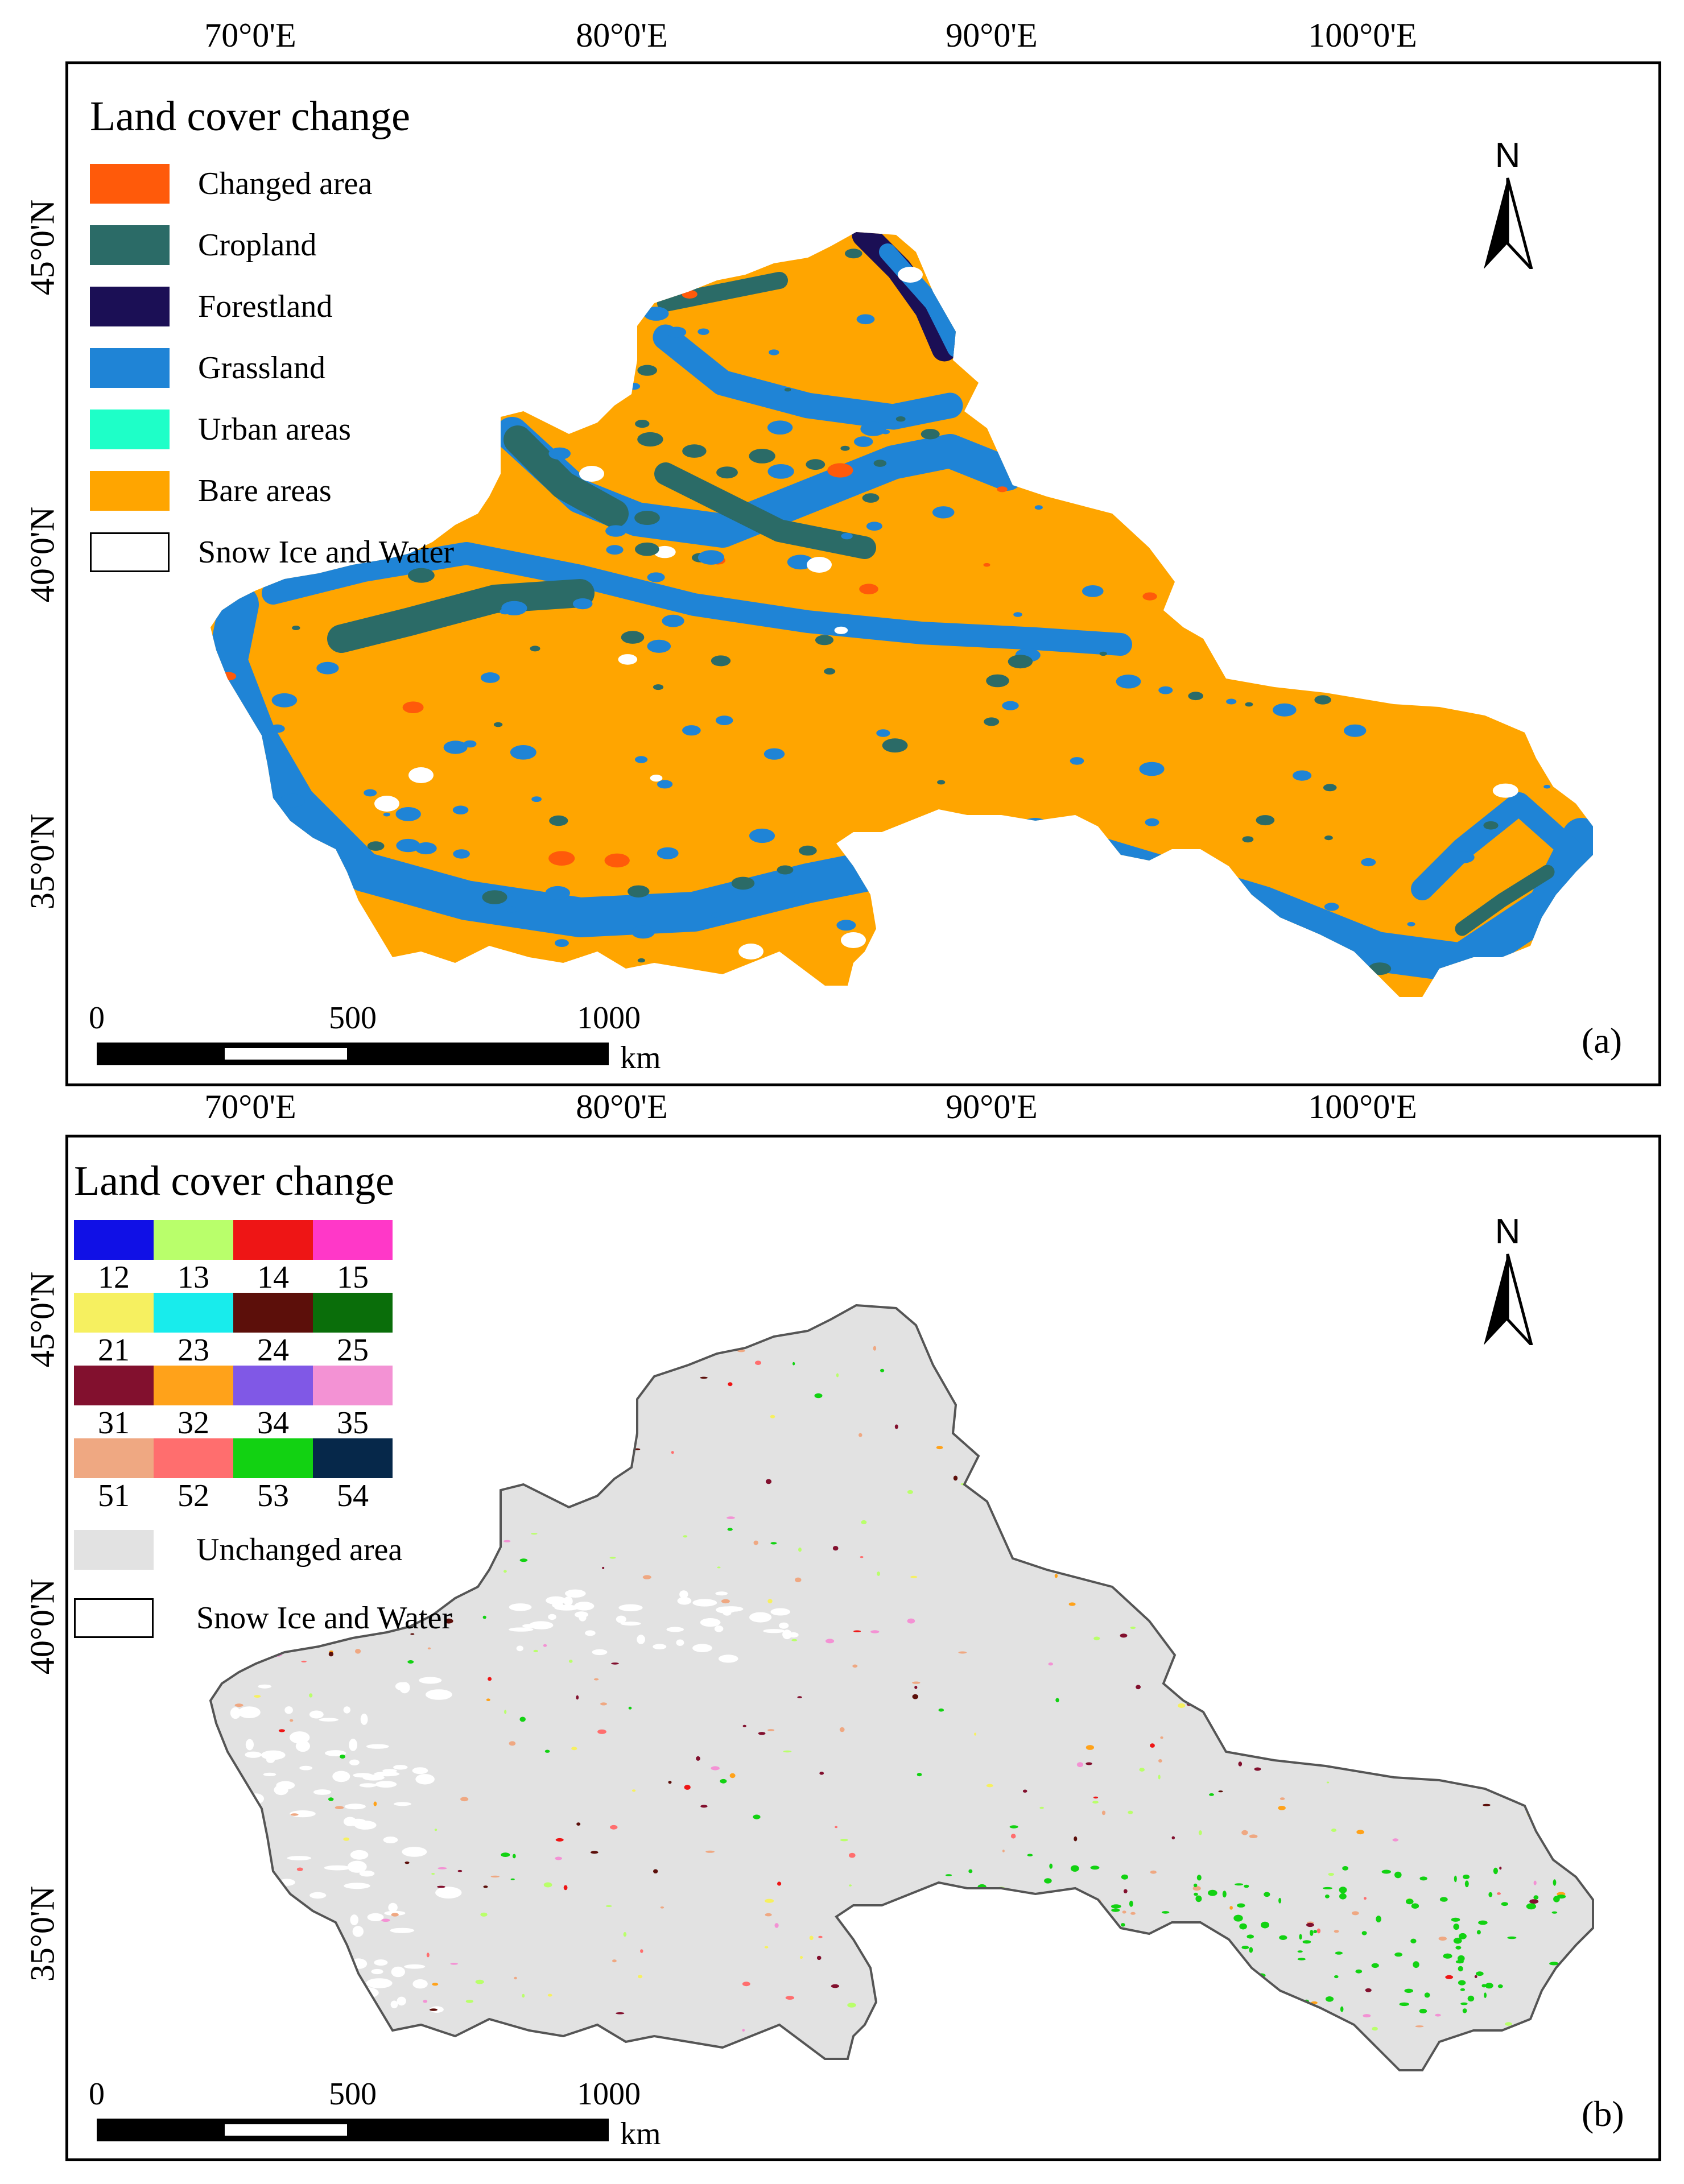 This screenshot has width=1684, height=2184. What do you see at coordinates (640, 1058) in the screenshot?
I see `scale-unit: km` at bounding box center [640, 1058].